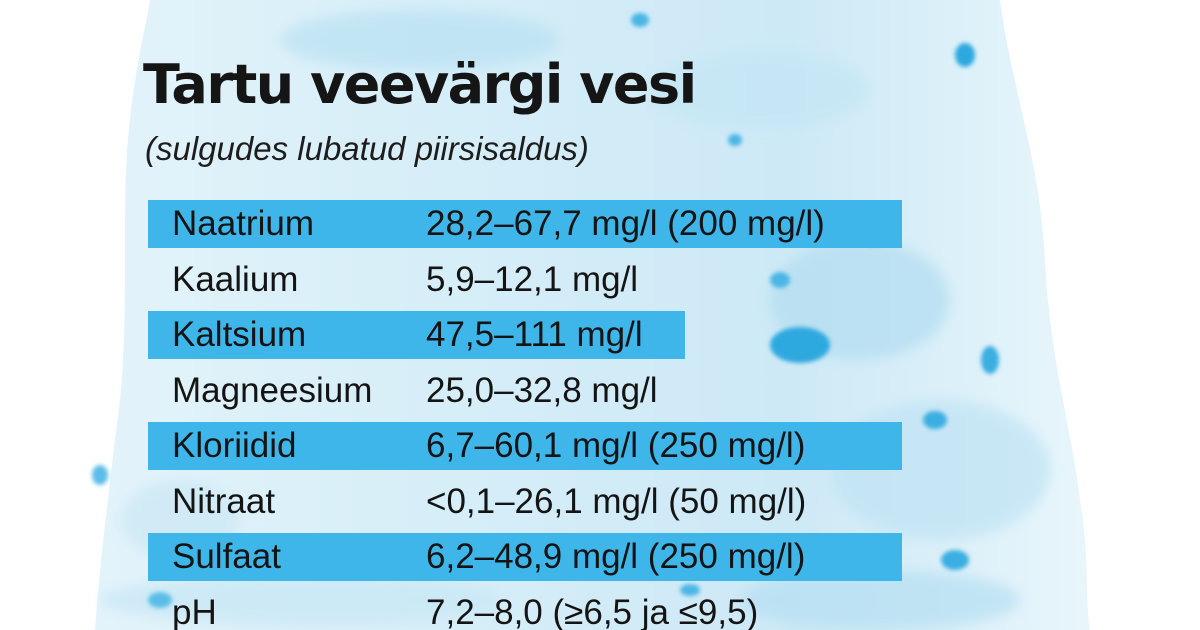 This screenshot has height=630, width=1200. Describe the element at coordinates (272, 390) in the screenshot. I see `parameter-name: Magneesium` at that location.